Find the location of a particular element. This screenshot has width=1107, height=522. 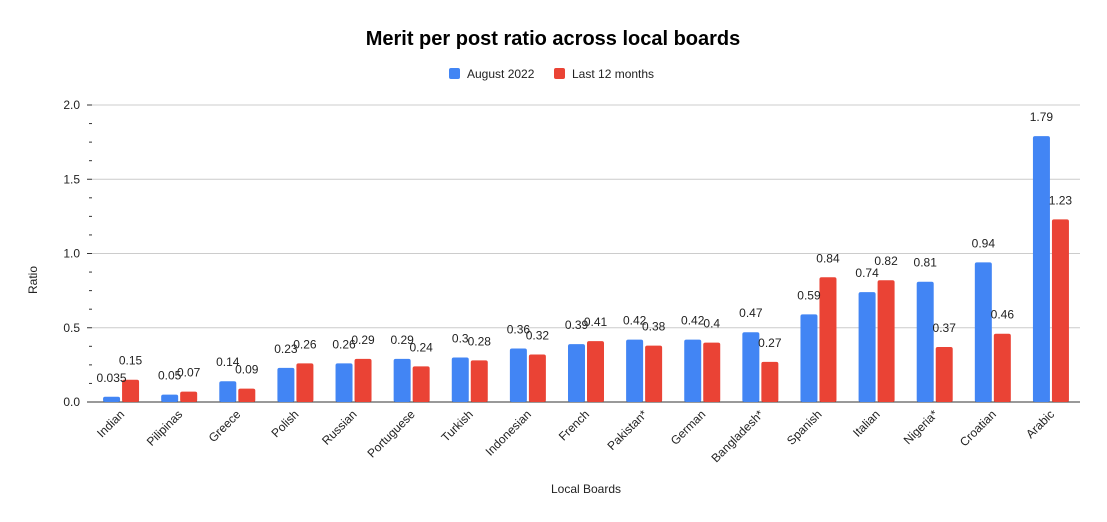

data-label-august-2022-indian: 0.035 is located at coordinates (112, 378).